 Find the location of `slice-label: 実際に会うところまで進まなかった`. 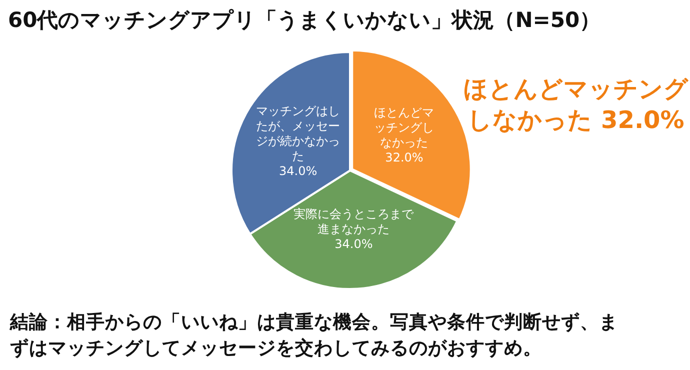

slice-label: 実際に会うところまで進まなかった is located at coordinates (354, 221).